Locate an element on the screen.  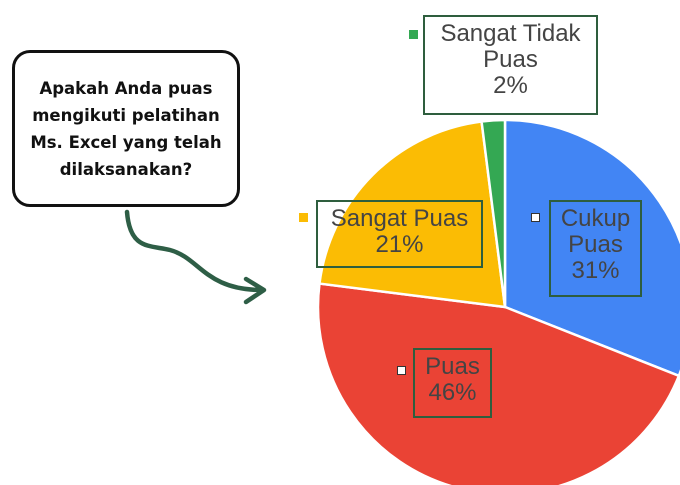
value-label: 46% is located at coordinates (452, 392).